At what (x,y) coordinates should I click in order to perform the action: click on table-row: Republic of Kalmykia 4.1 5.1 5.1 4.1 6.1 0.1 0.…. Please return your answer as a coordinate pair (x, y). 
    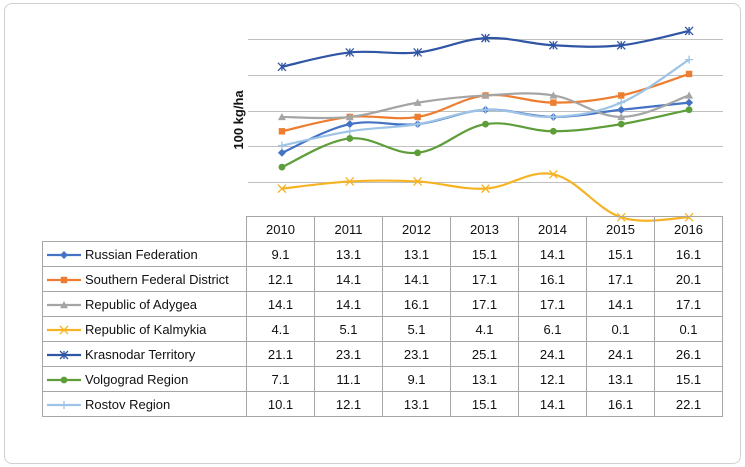
    Looking at the image, I should click on (382, 329).